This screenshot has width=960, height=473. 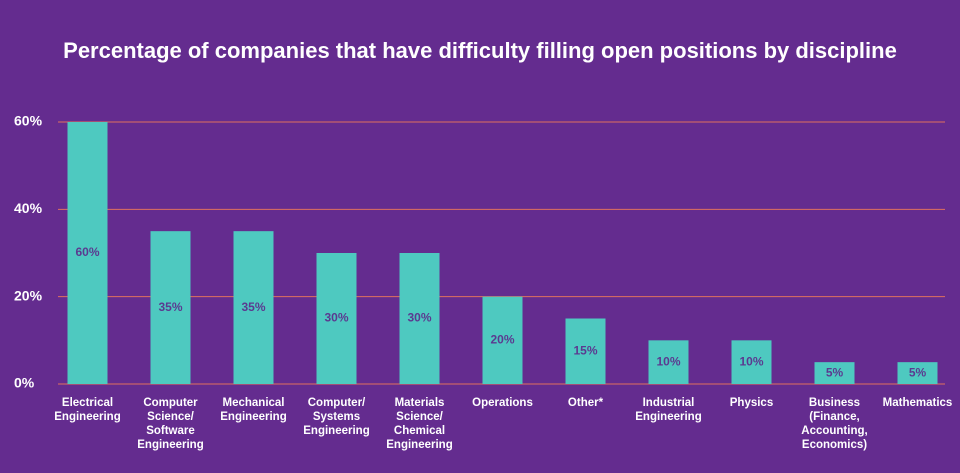 I want to click on x-tick-label: Industrial Engineering, so click(x=668, y=410).